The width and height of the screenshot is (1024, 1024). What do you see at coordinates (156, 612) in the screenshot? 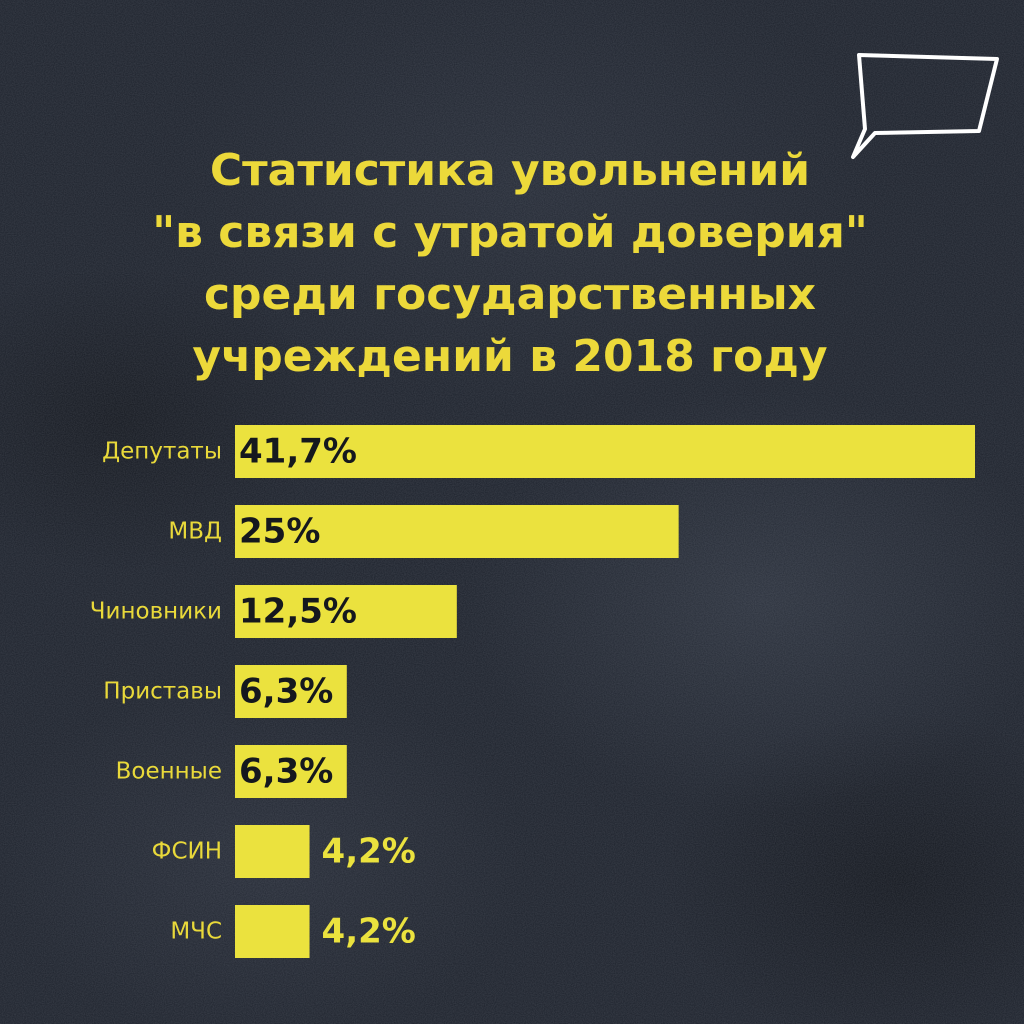
I see `category-label-3: Чиновники` at bounding box center [156, 612].